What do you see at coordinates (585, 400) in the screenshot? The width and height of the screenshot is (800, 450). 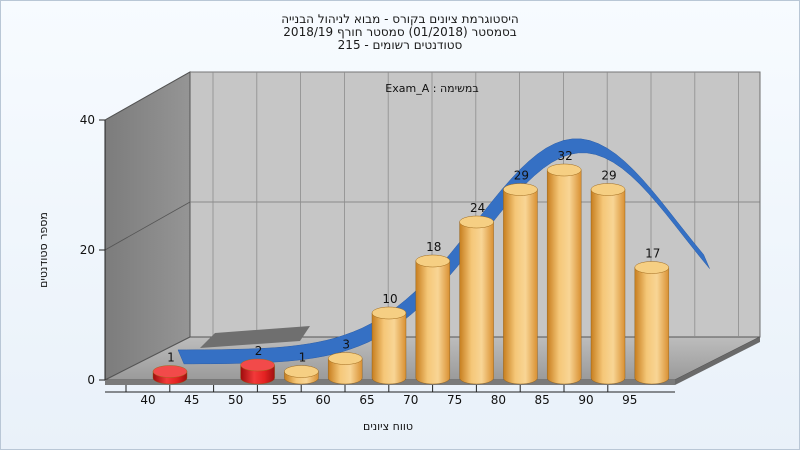 I see `x-tick-label: 90` at bounding box center [585, 400].